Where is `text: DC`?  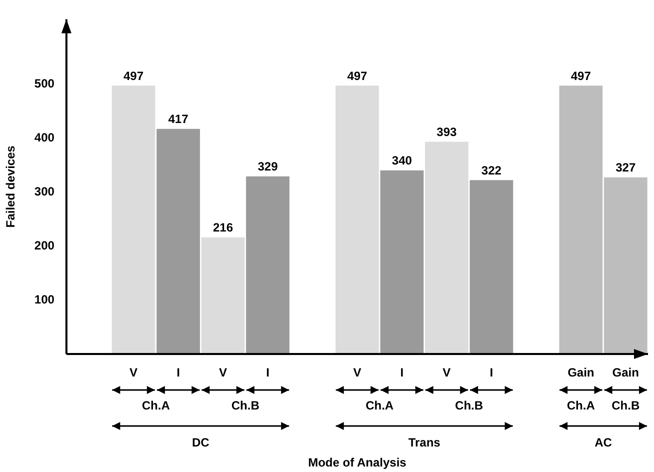 text: DC is located at coordinates (201, 442).